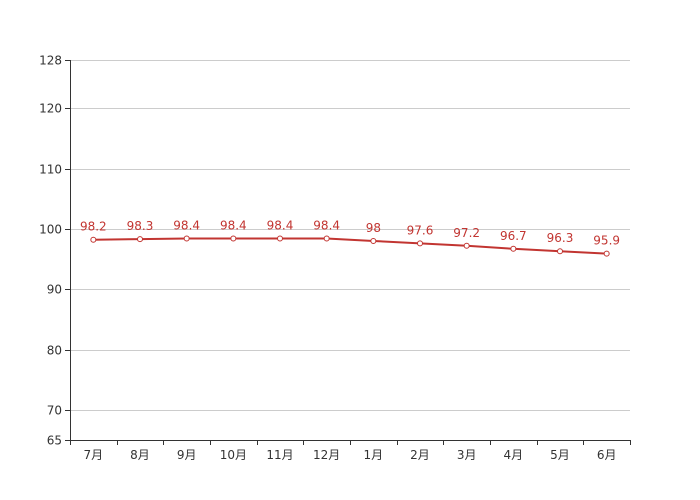 The width and height of the screenshot is (700, 500). What do you see at coordinates (54, 290) in the screenshot?
I see `y-tick-label-3: 90` at bounding box center [54, 290].